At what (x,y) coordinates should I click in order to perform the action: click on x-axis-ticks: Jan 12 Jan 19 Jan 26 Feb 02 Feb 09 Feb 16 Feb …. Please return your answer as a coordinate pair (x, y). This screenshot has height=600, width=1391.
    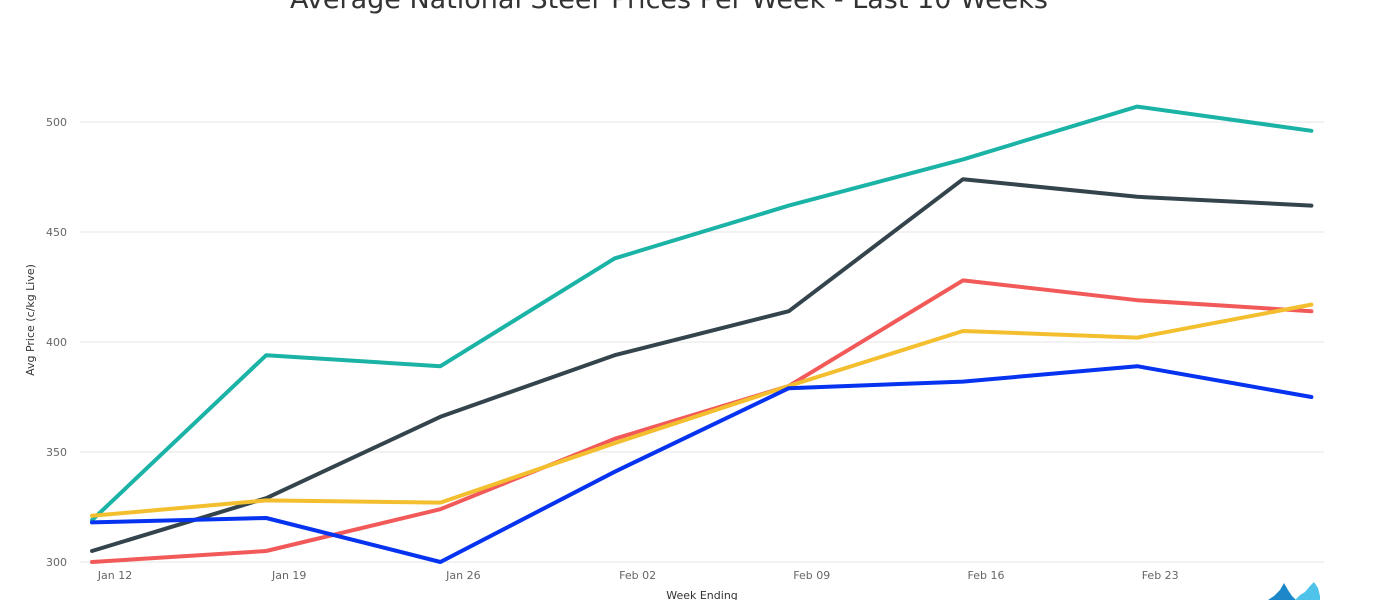
    Looking at the image, I should click on (638, 575).